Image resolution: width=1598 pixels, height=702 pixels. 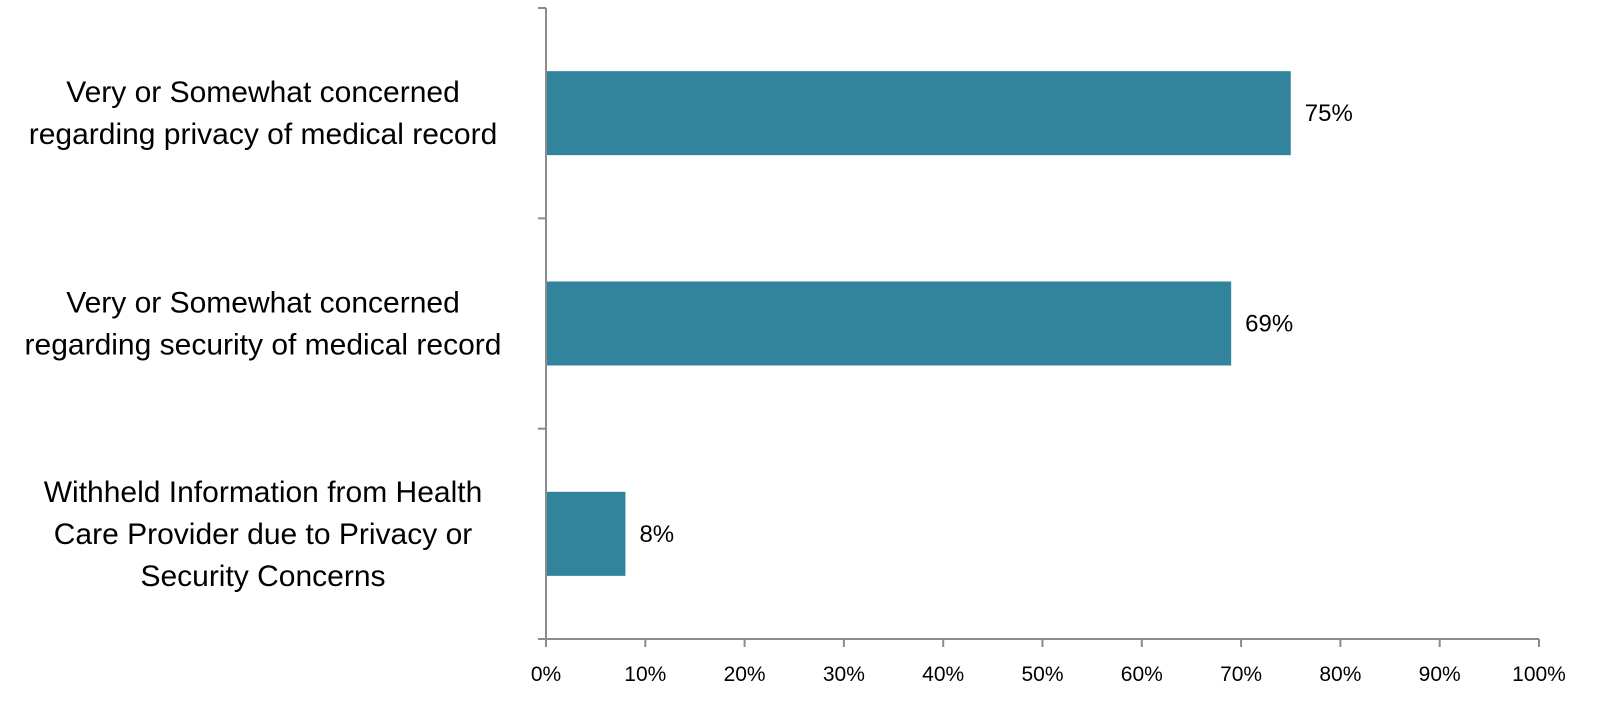 What do you see at coordinates (1539, 674) in the screenshot?
I see `x-tick-label: 100%` at bounding box center [1539, 674].